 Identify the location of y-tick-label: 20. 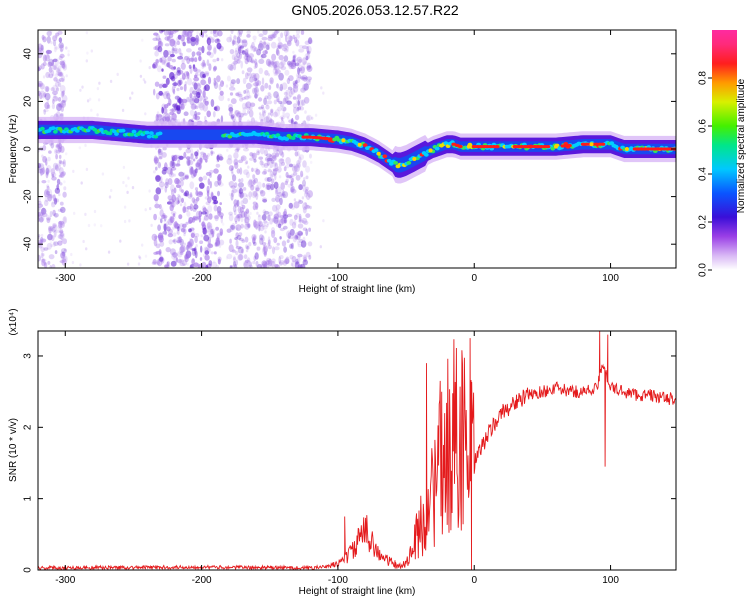
(28, 101).